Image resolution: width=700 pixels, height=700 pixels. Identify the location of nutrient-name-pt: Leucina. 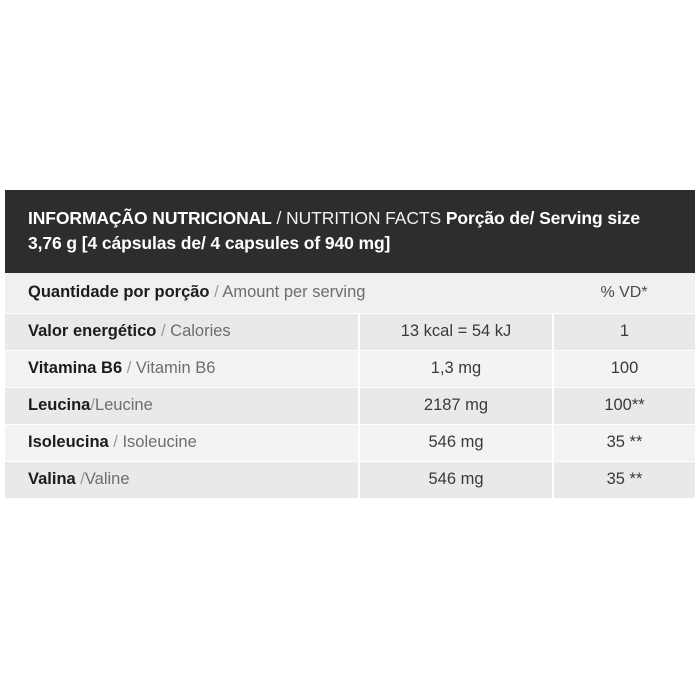
(59, 405).